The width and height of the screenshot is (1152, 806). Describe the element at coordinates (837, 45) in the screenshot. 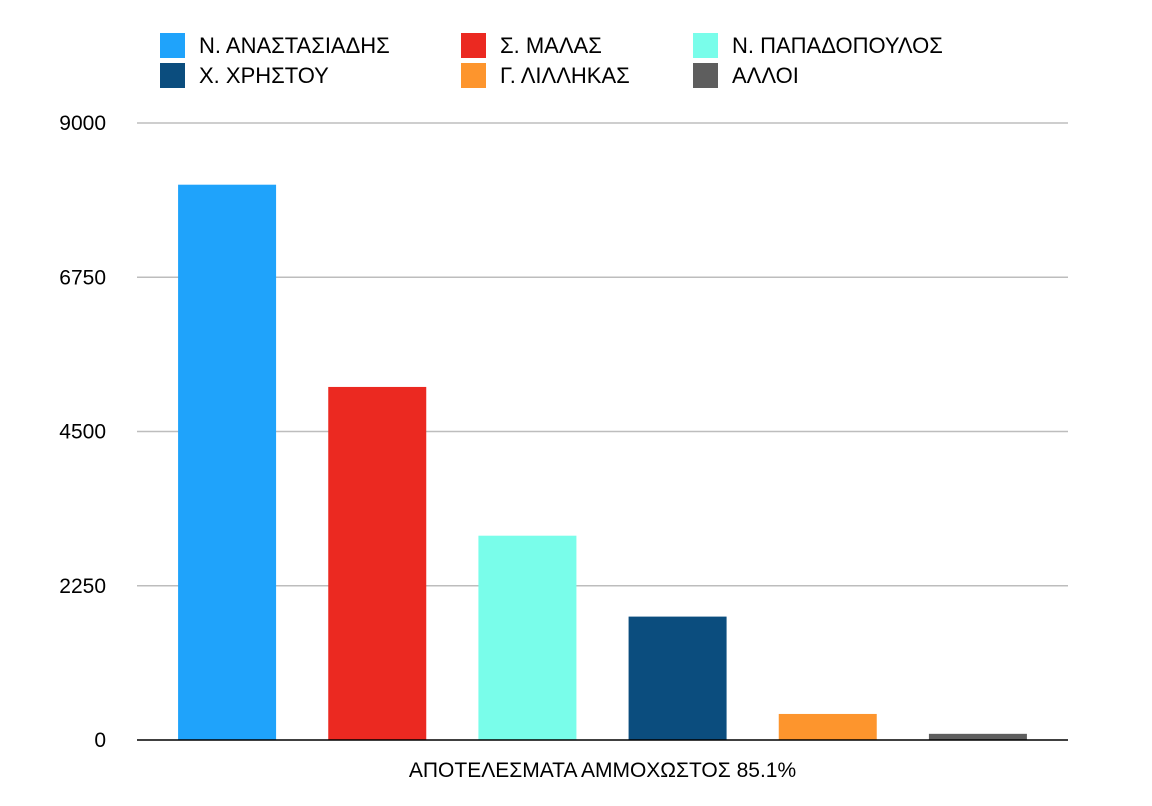

I see `legend-label: Ν. ΠΑΠΑΔΟΠΟΥΛΟΣ` at that location.